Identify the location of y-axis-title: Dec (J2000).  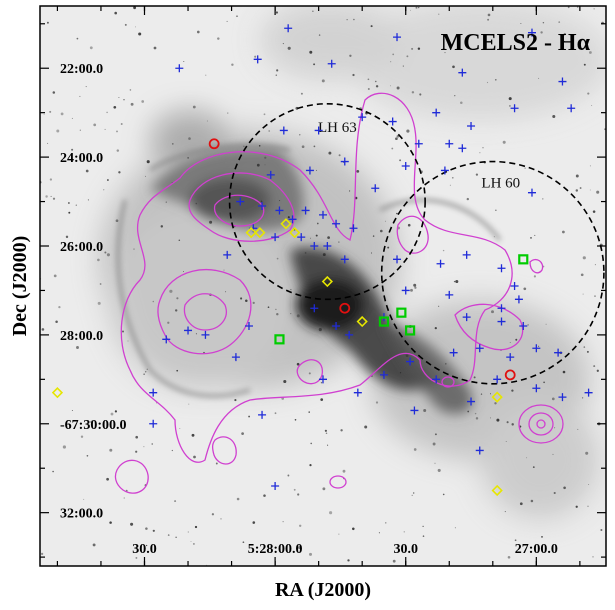
(20, 286).